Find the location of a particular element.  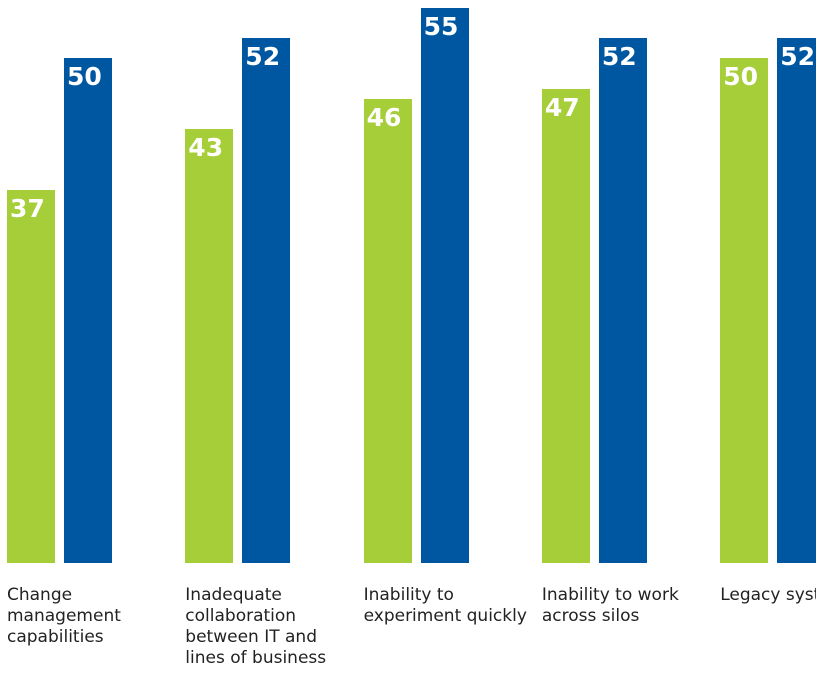

value-label: 55 is located at coordinates (441, 26).